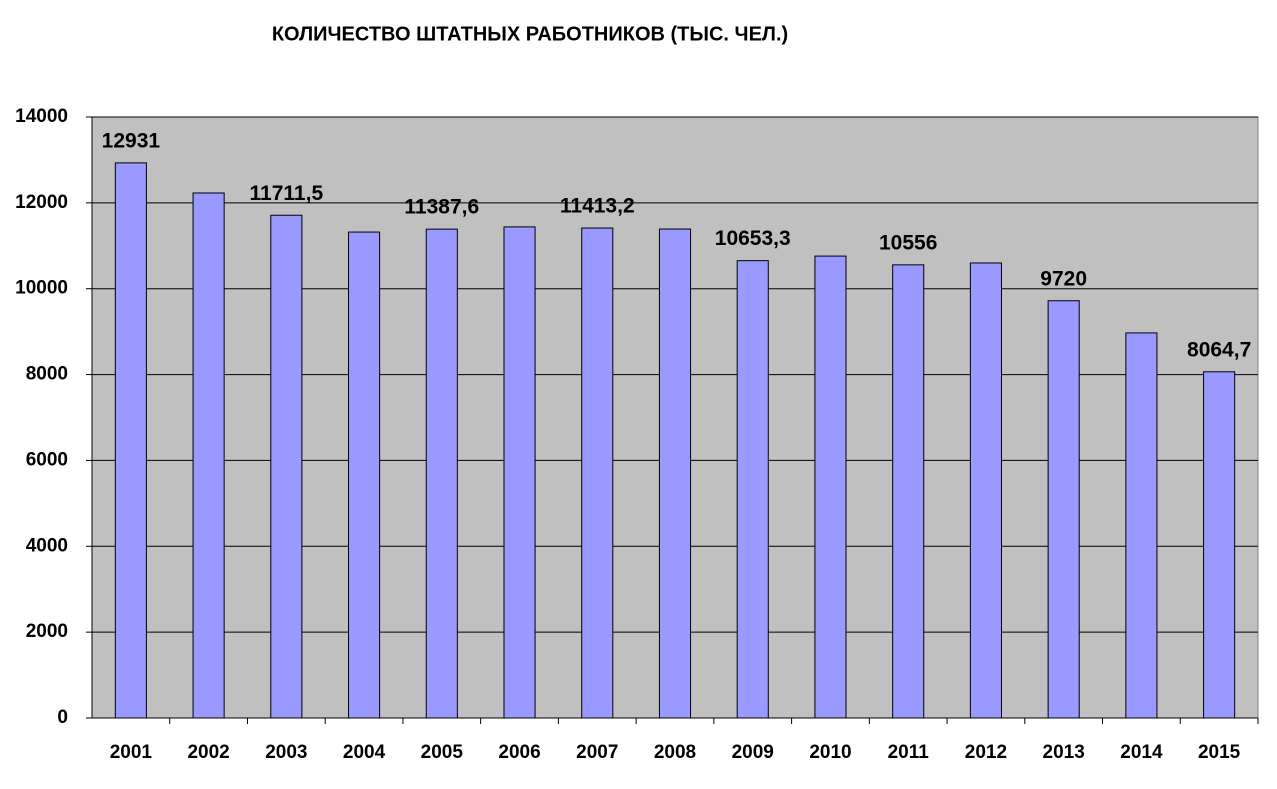  What do you see at coordinates (1141, 752) in the screenshot?
I see `x-tick-label: 2014` at bounding box center [1141, 752].